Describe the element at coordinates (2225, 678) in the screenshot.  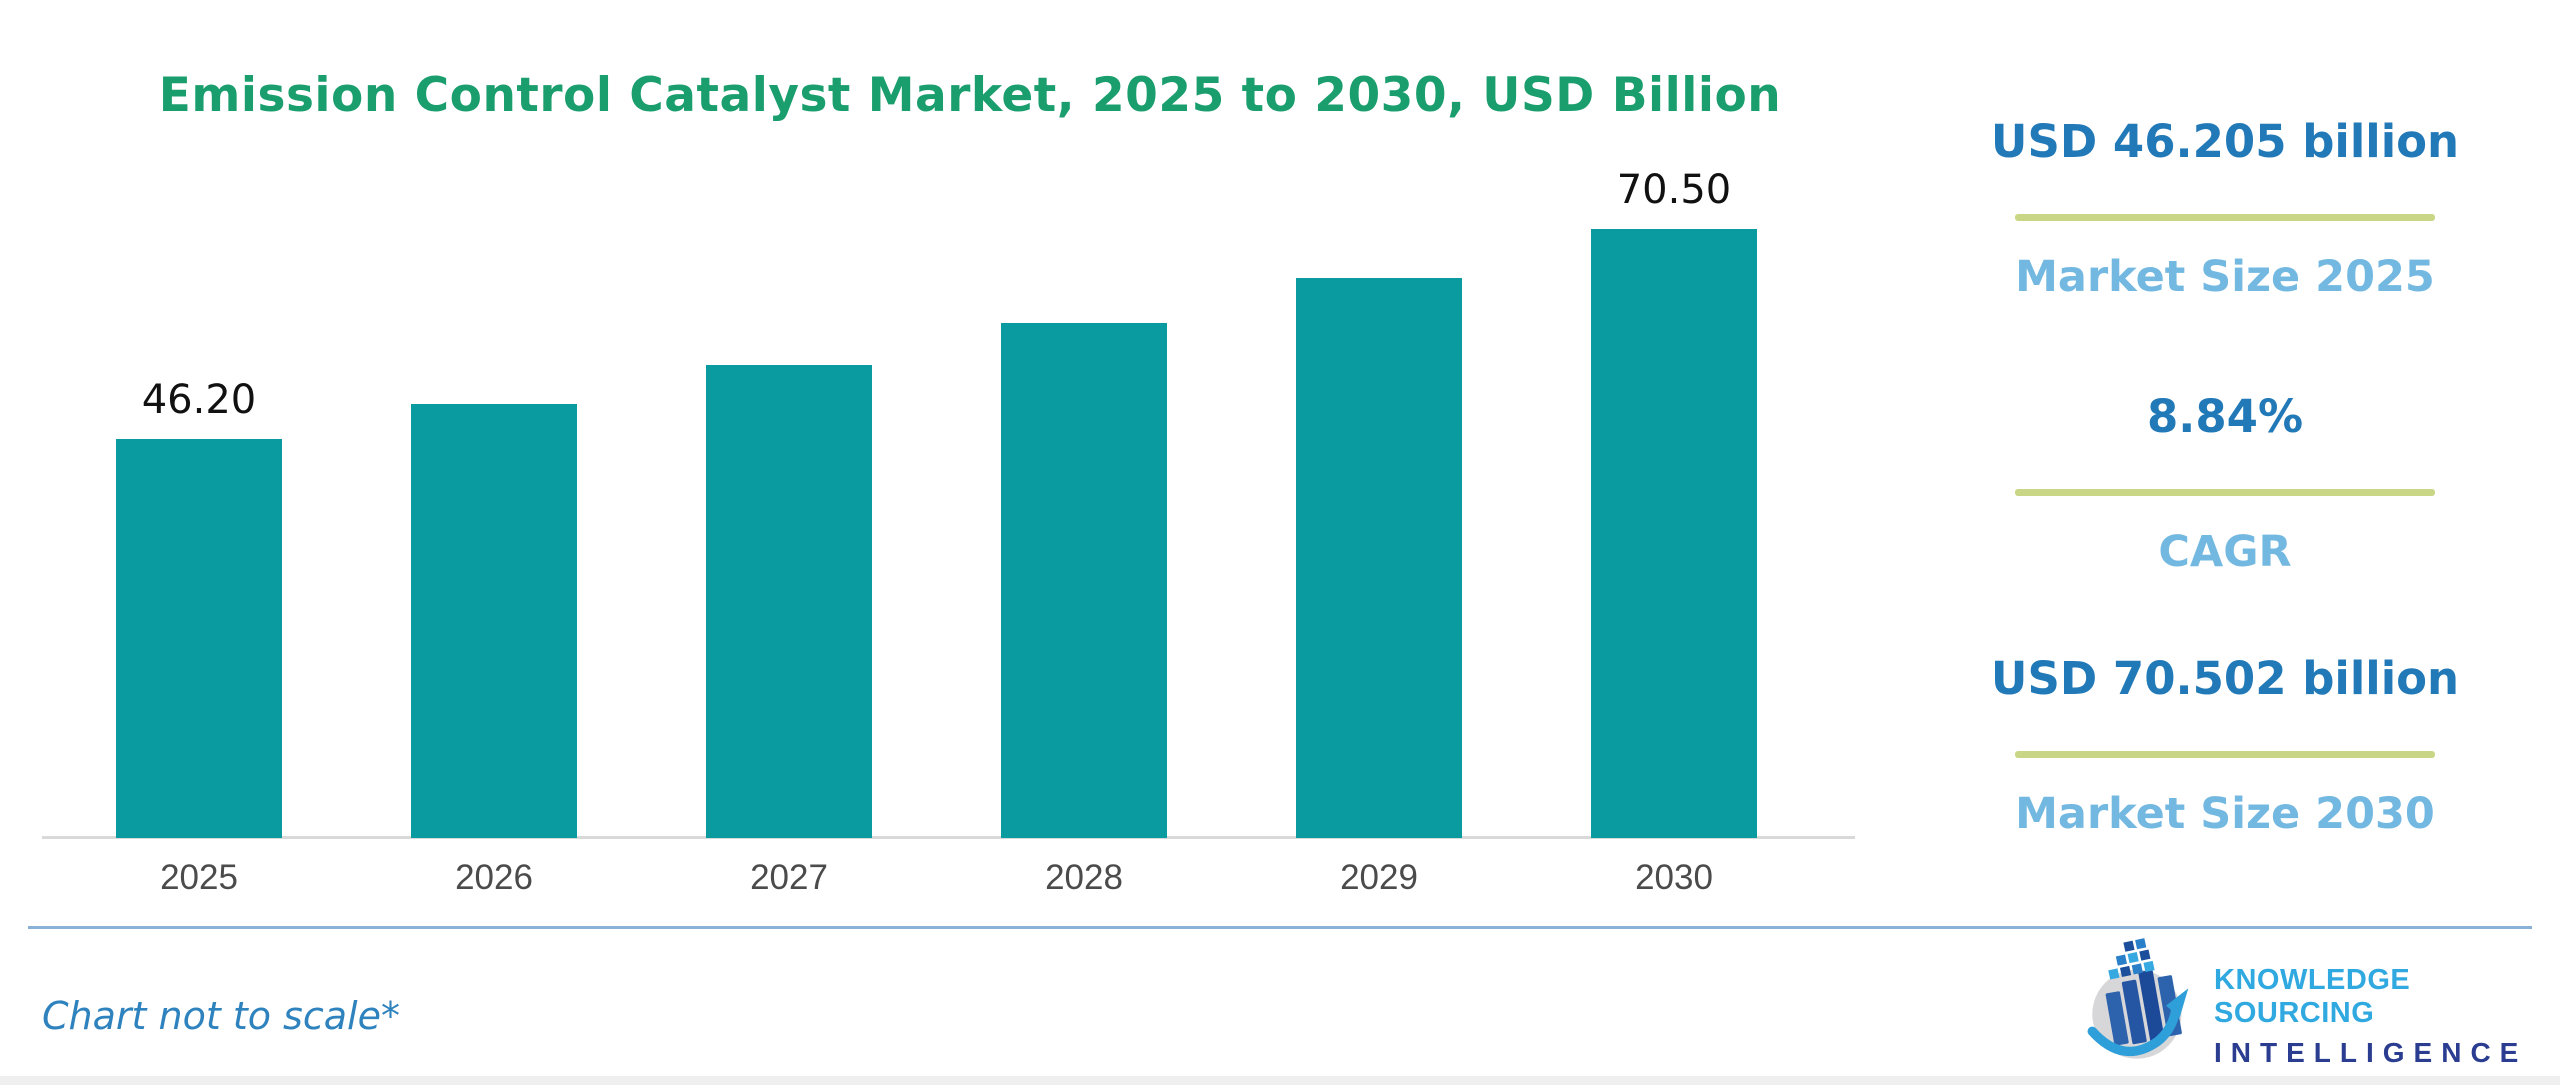
I see `stat-value-2030: USD 70.502 billion` at that location.